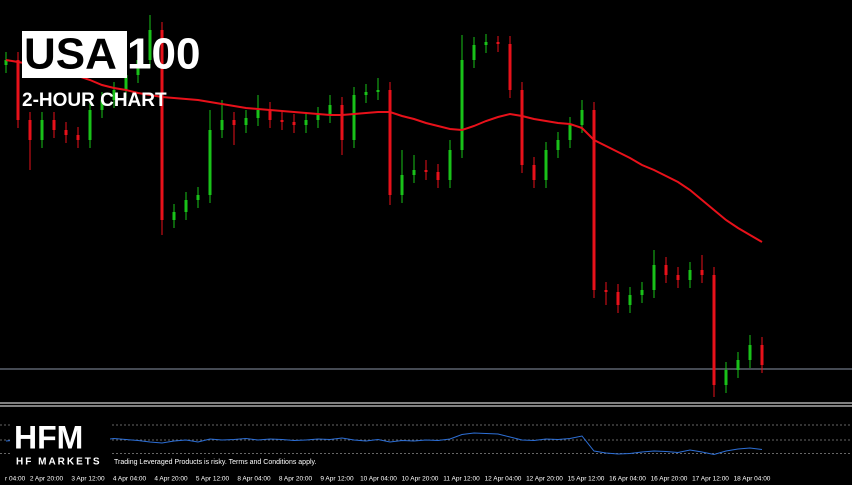 This screenshot has width=852, height=485. Describe the element at coordinates (171, 479) in the screenshot. I see `x-tick-label: 4 Apr 20:00` at that location.